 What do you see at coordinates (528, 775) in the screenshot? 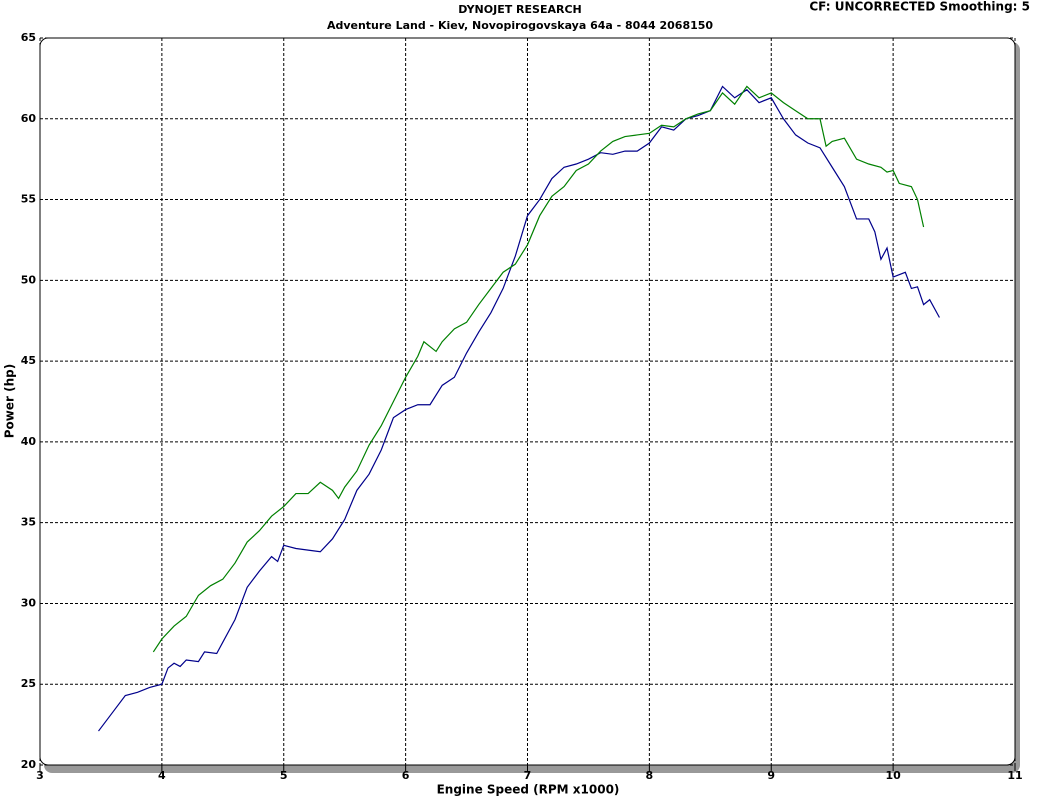
I see `x-tick-label: 7` at bounding box center [528, 775].